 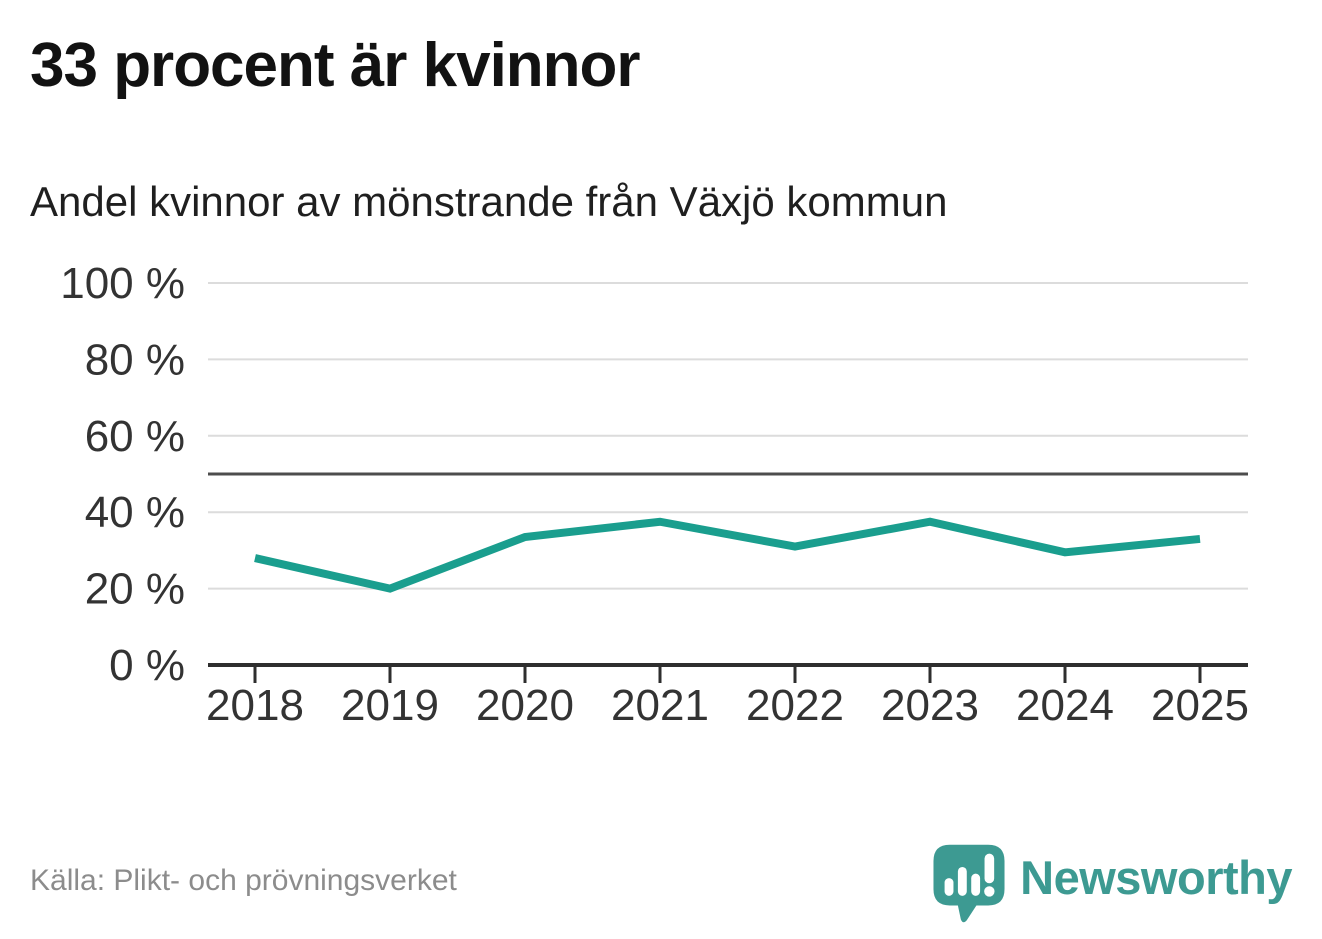 I want to click on page-title: 33 procent är kvinnor, so click(x=335, y=65).